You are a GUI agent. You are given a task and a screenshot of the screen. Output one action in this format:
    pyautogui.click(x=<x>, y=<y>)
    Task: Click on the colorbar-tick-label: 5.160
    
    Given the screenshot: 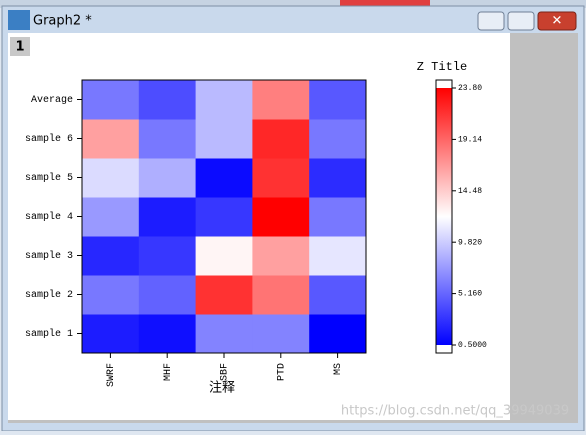 What is the action you would take?
    pyautogui.click(x=470, y=294)
    